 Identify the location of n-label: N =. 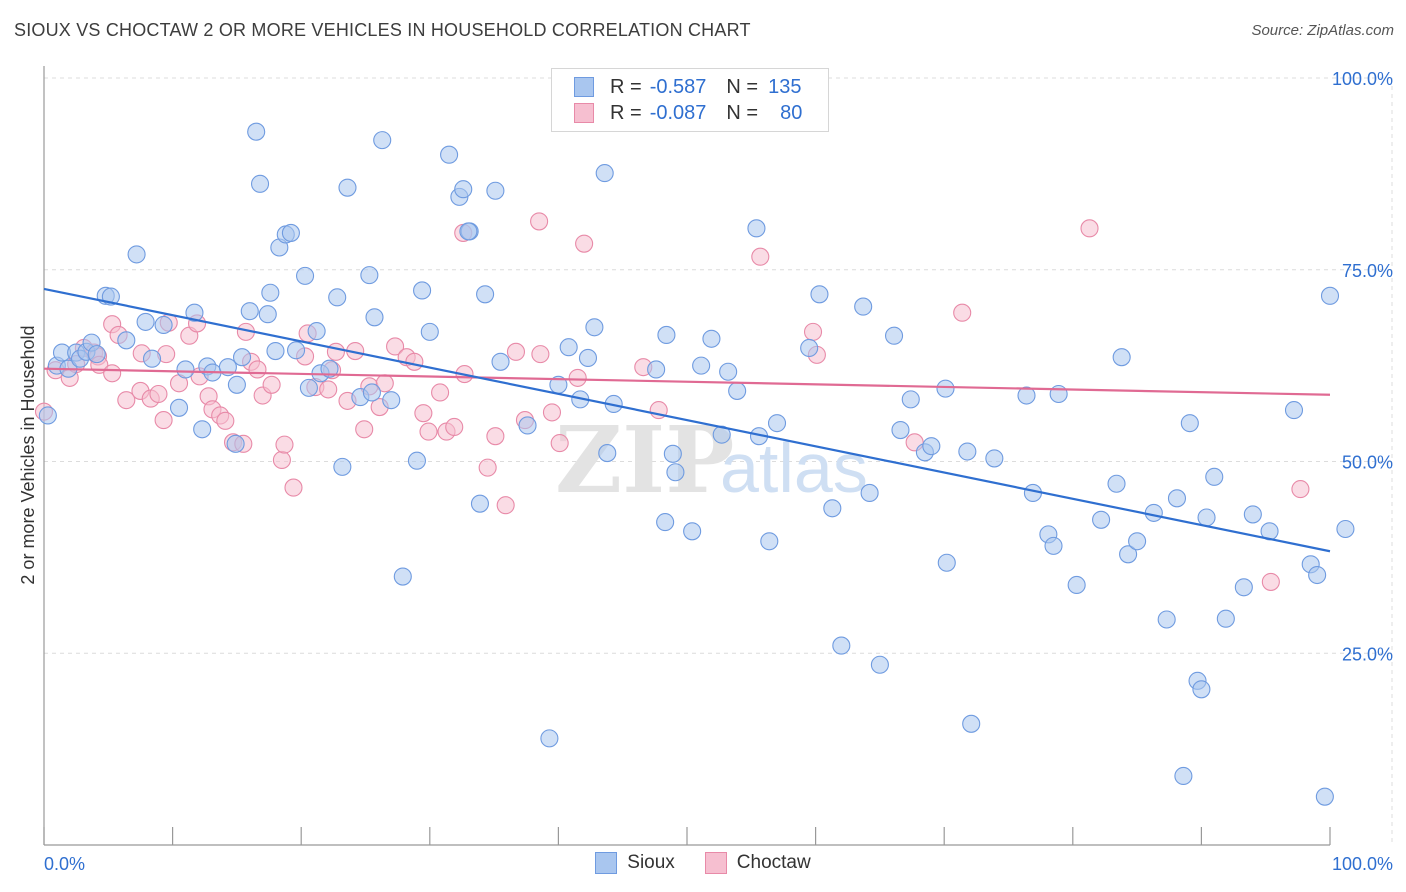
(742, 86).